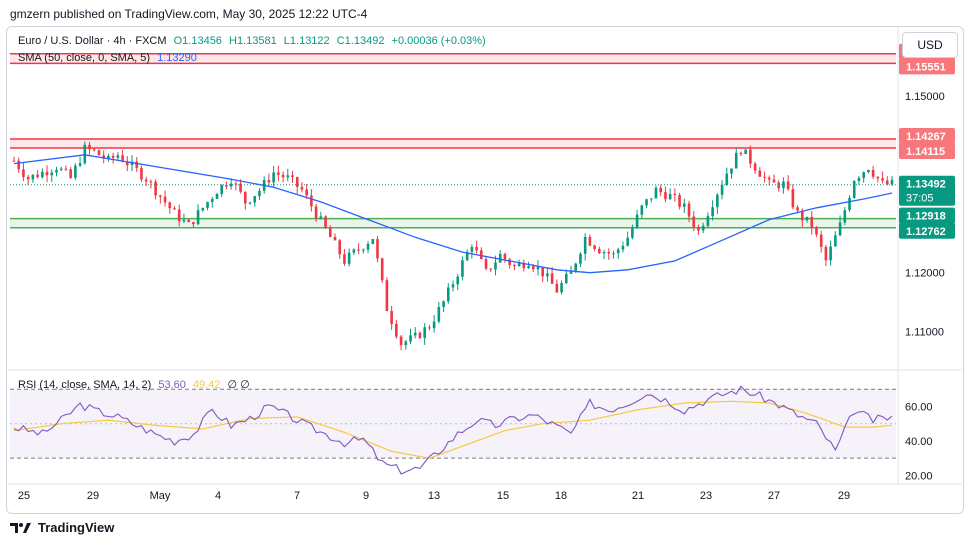  I want to click on last-price-badge, so click(927, 190).